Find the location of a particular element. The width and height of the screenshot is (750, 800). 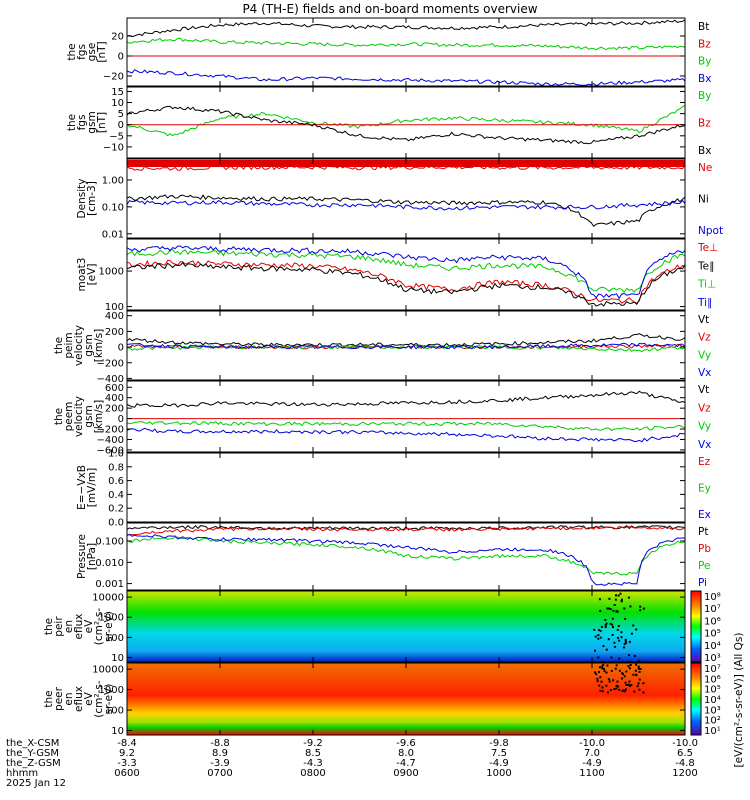

colorbar-tick-label: 10⁶ is located at coordinates (712, 621).